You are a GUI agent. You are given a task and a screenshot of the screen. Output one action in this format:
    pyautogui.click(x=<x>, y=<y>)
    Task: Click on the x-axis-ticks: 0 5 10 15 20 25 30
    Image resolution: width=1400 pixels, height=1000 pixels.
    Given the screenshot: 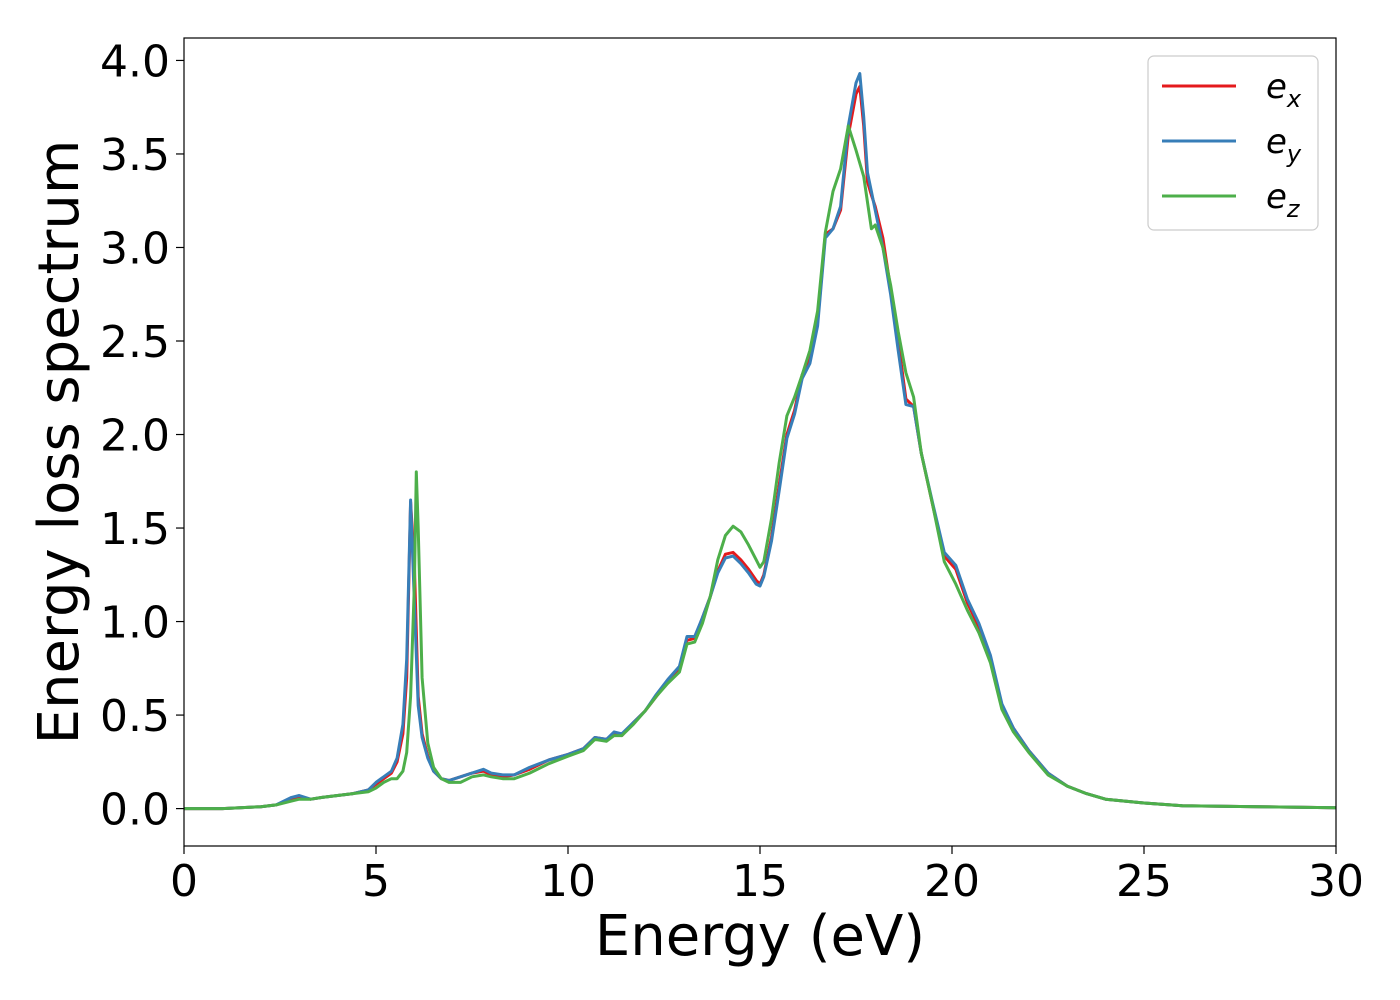 What is the action you would take?
    pyautogui.click(x=767, y=876)
    